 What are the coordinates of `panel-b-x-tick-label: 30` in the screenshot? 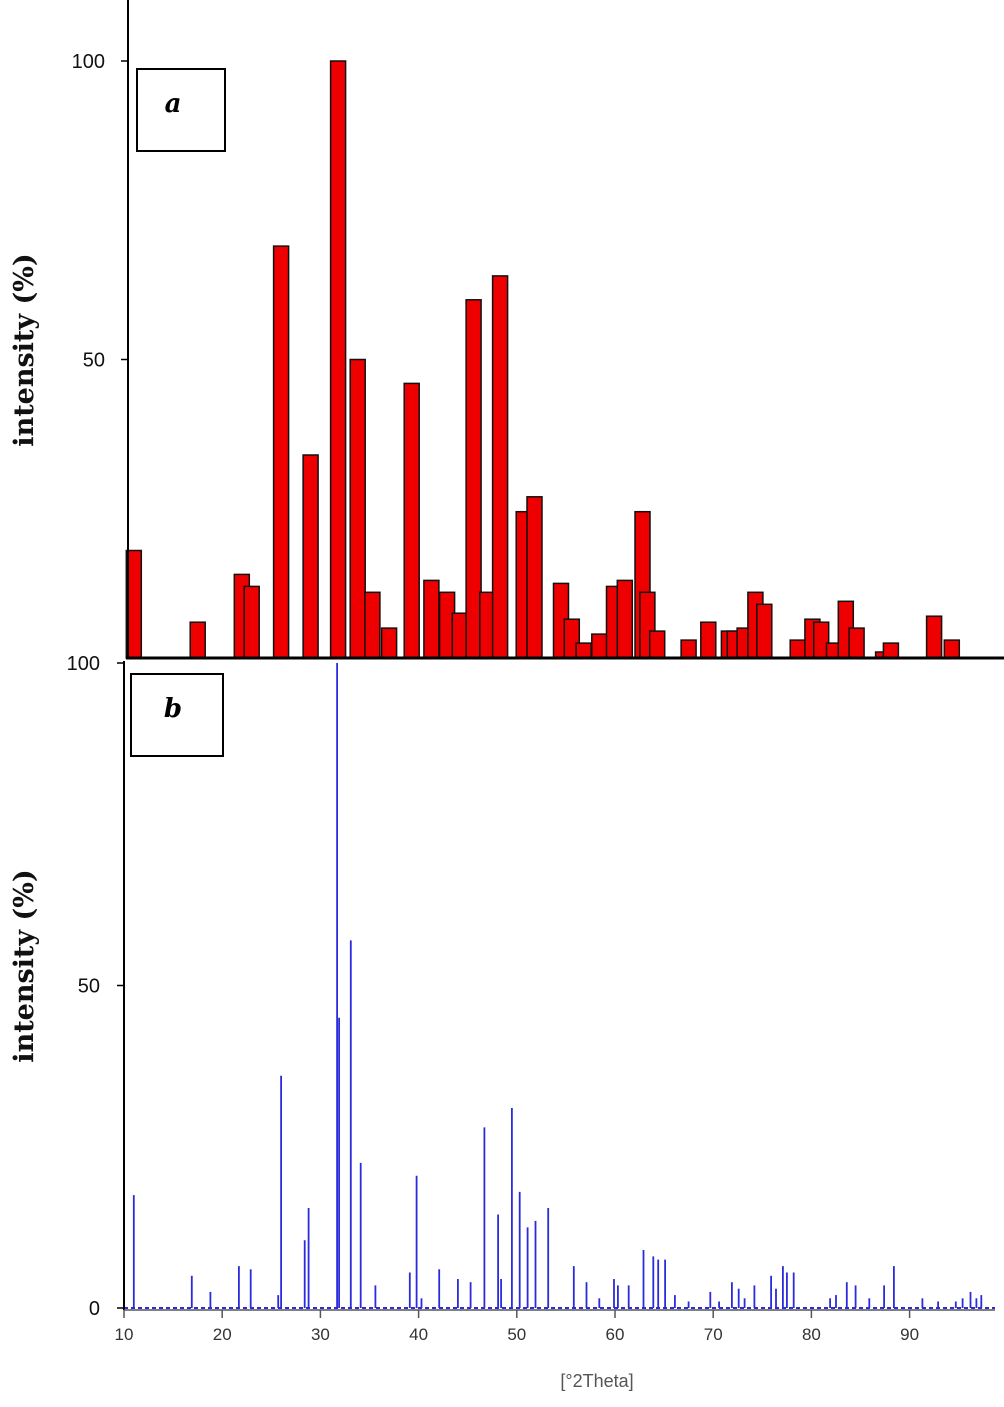 It's located at (320, 1334).